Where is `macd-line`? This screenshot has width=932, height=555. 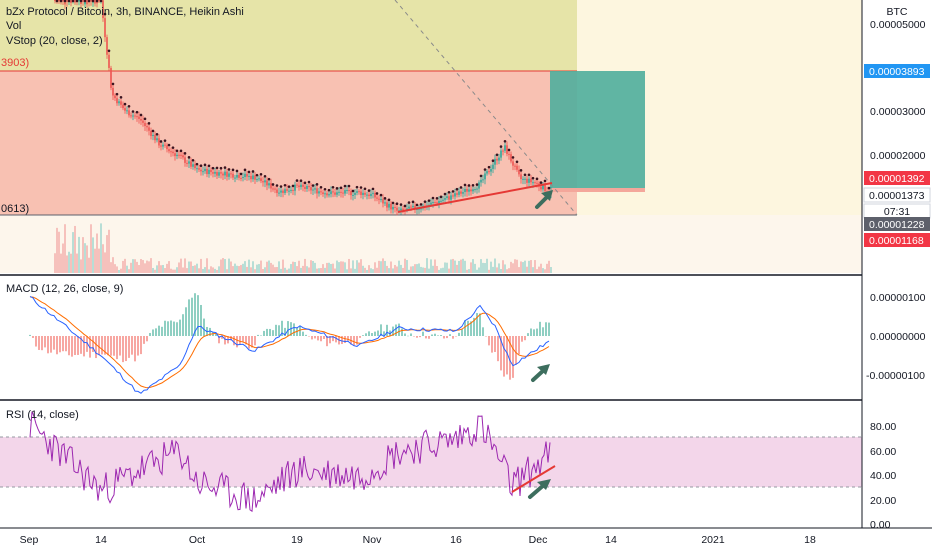 macd-line is located at coordinates (289, 344).